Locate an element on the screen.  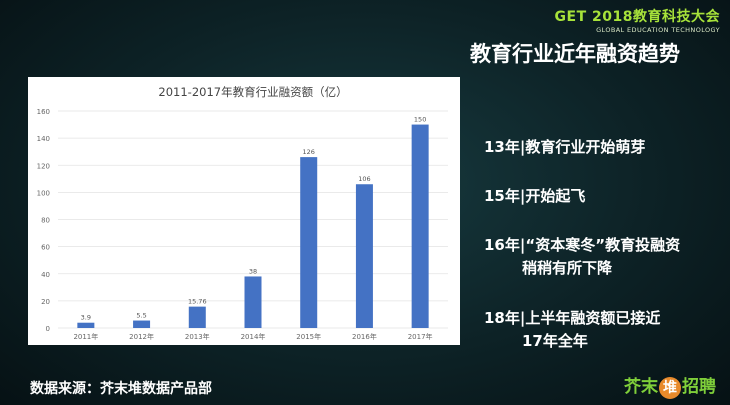
brand-text-left: 芥末 is located at coordinates (641, 387).